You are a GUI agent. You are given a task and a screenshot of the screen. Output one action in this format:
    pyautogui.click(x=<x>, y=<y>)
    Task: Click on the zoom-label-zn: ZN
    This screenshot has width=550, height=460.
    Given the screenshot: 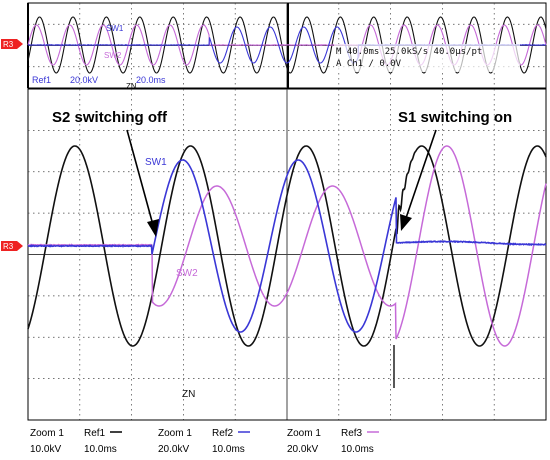 What is the action you would take?
    pyautogui.click(x=188, y=394)
    